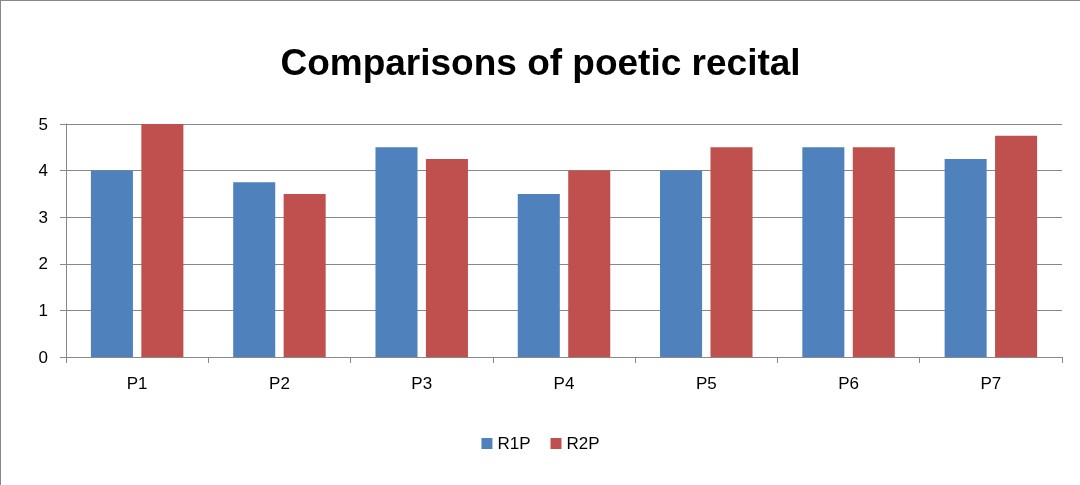 This screenshot has height=485, width=1080. I want to click on y-tick-label: 5, so click(43, 124).